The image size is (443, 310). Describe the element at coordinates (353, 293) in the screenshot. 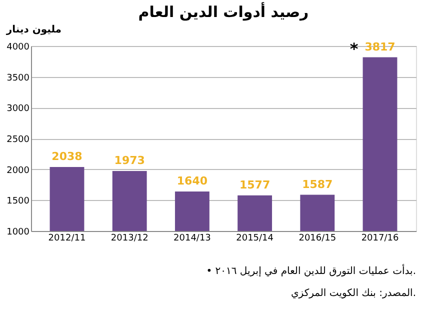

I see `text: المصدر: بنك الكويت المركزي.` at that location.